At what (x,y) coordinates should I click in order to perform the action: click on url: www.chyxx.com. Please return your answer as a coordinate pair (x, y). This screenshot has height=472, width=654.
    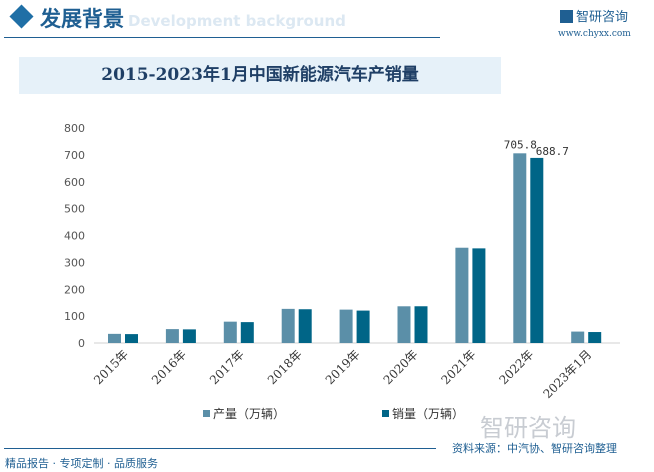
    Looking at the image, I should click on (594, 34).